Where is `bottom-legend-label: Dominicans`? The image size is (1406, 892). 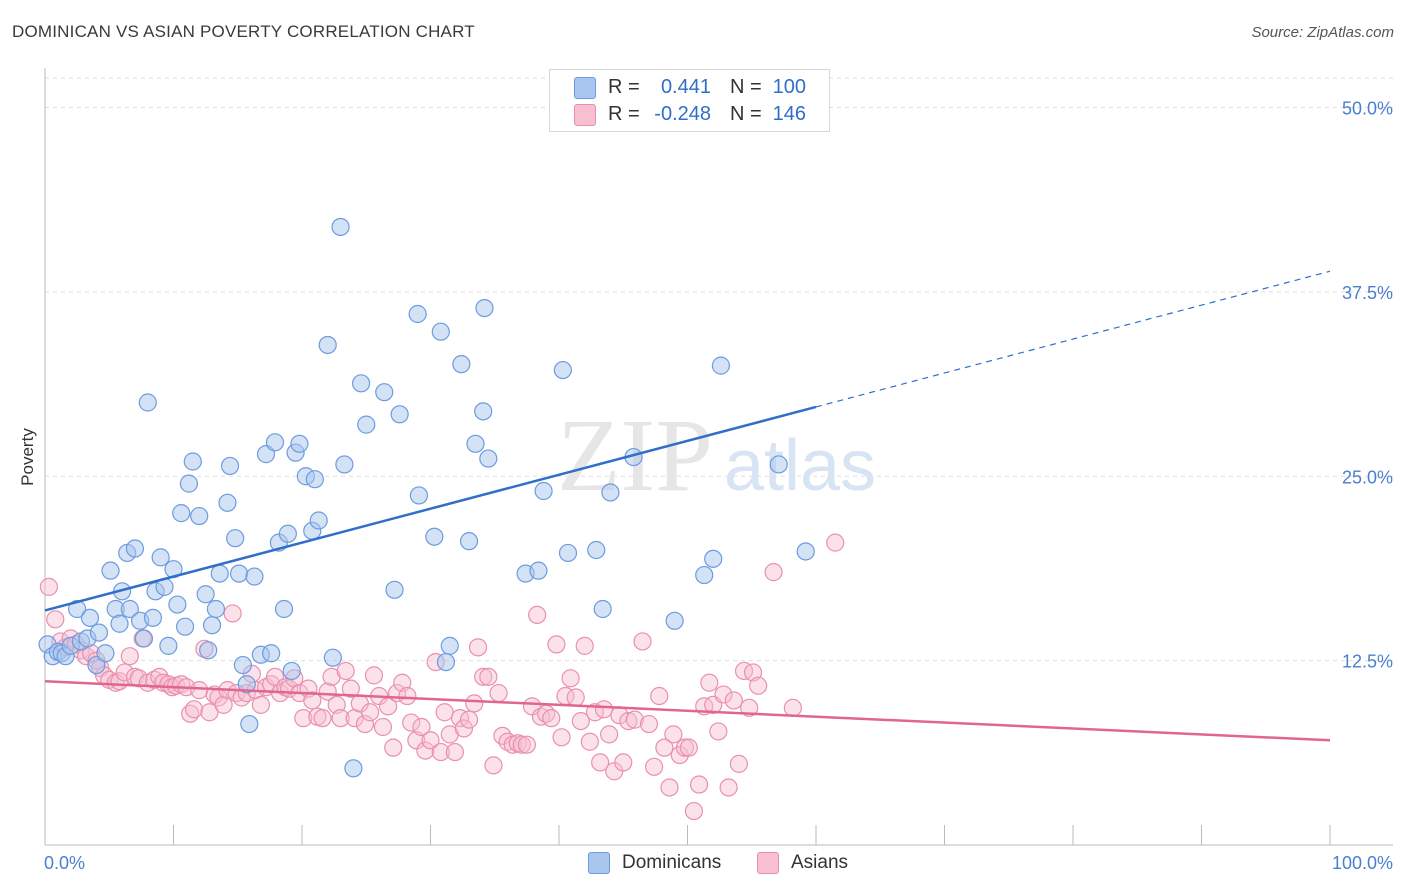
bottom-legend-label: Dominicans is located at coordinates (672, 862).